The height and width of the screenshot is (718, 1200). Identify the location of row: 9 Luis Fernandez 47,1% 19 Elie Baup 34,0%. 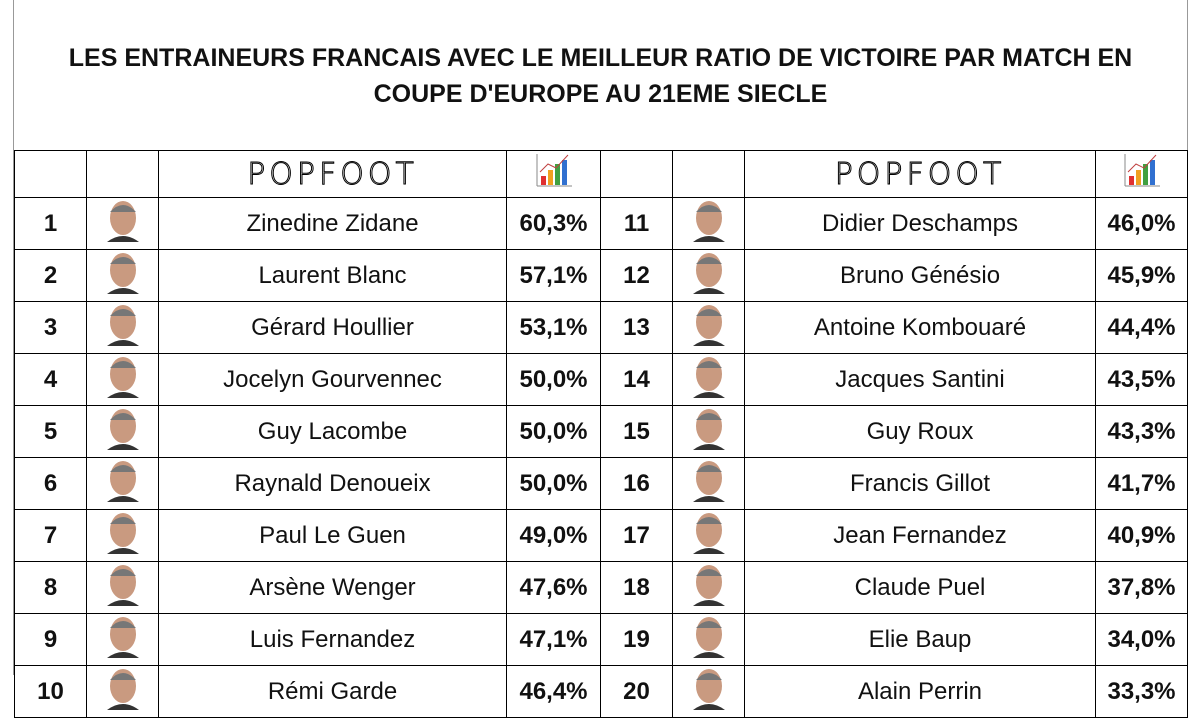
(601, 639).